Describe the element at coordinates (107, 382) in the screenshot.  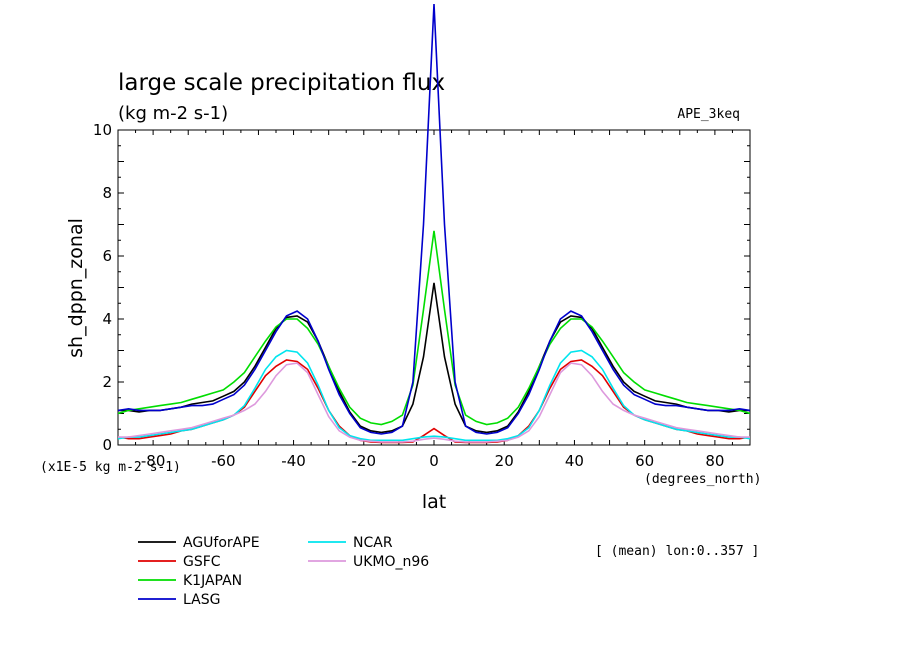
I see `y-tick-label: 2` at that location.